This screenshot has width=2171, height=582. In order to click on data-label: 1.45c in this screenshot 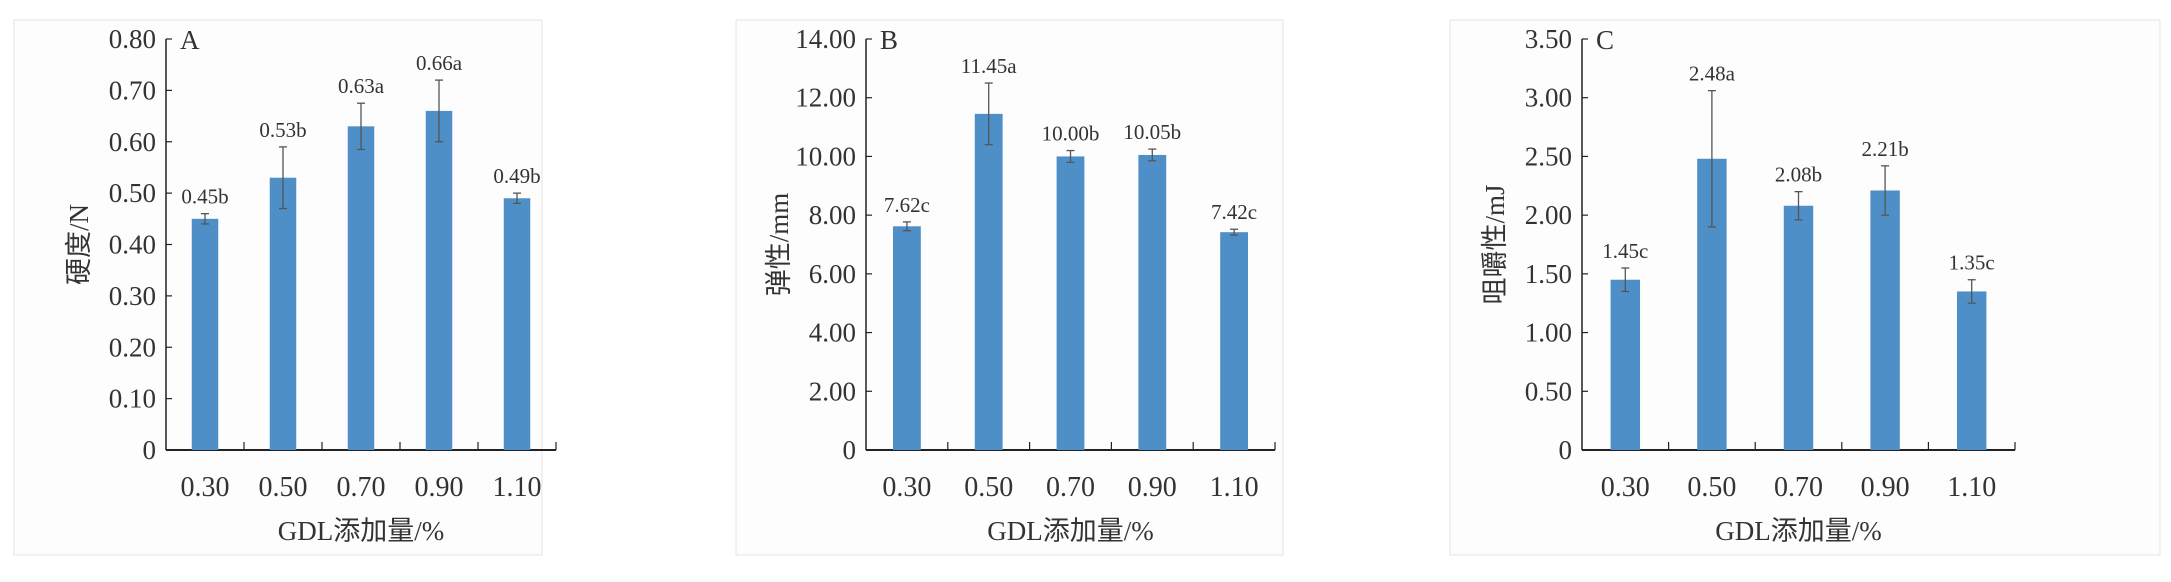, I will do `click(1625, 251)`.